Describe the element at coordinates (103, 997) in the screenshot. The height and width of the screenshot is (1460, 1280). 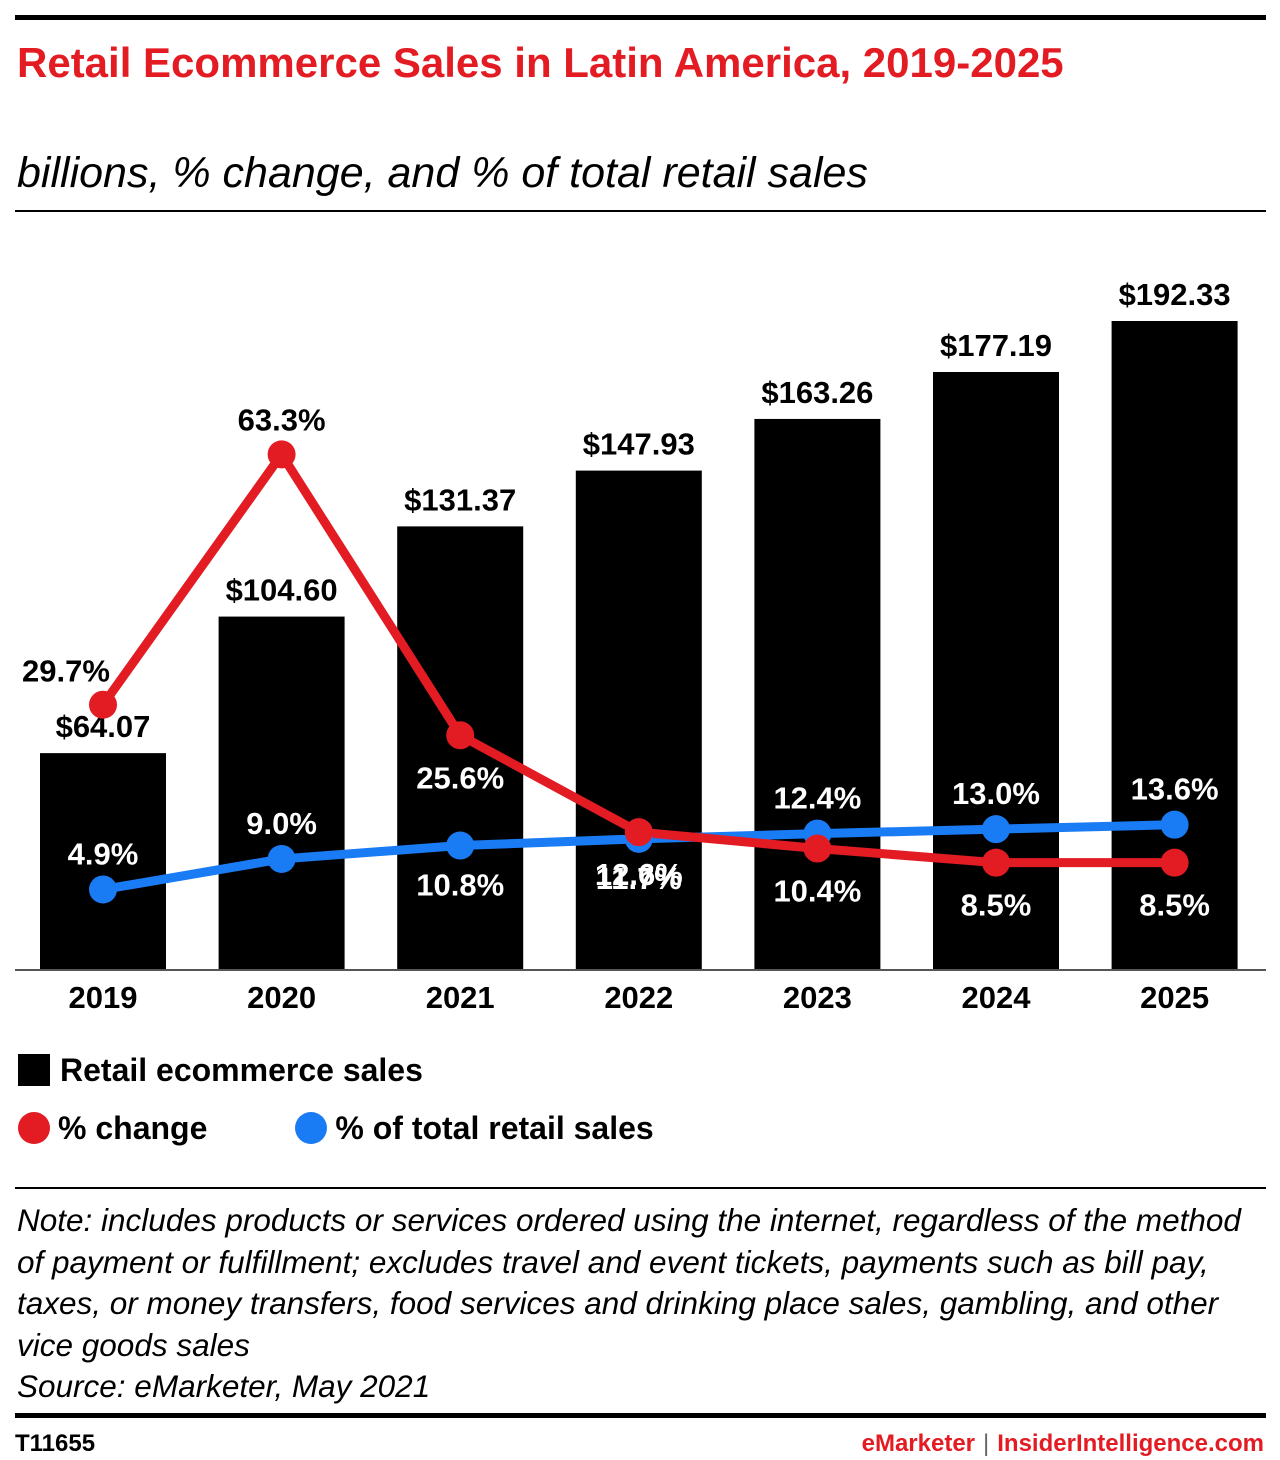
I see `x-tick-2019: 2019` at that location.